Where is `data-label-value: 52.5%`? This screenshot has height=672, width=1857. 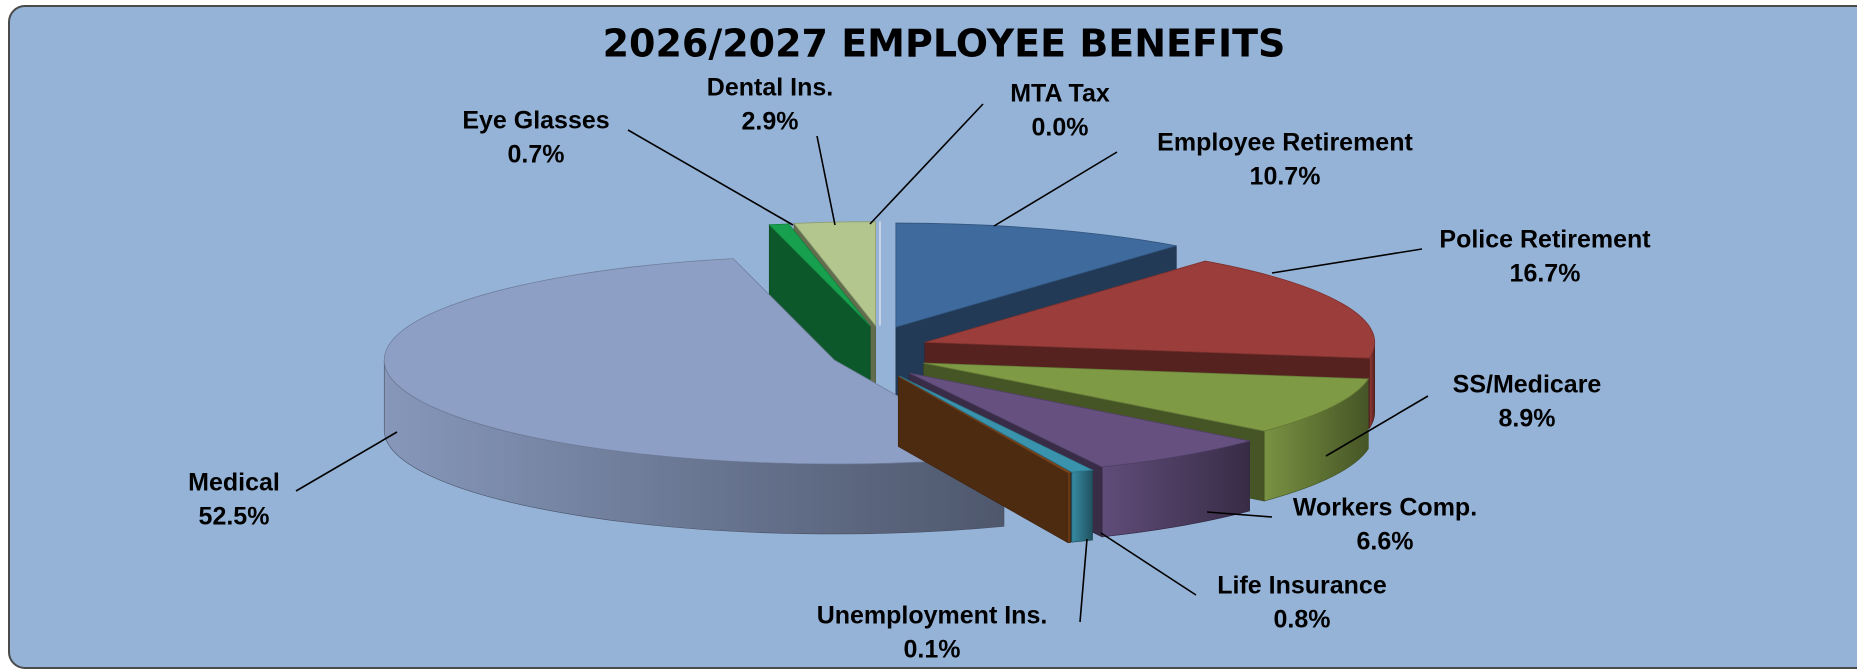 data-label-value: 52.5% is located at coordinates (234, 517).